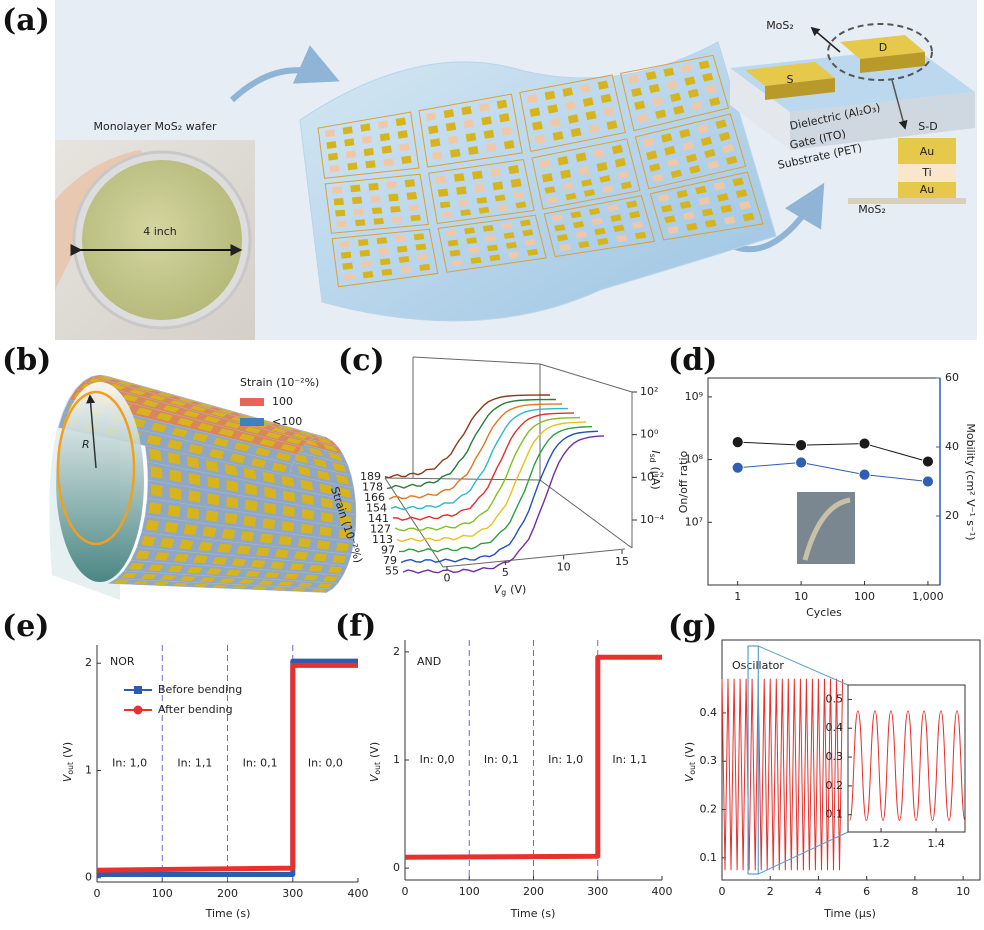  What do you see at coordinates (655, 469) in the screenshot?
I see `axis-label: Isd (μA)` at bounding box center [655, 469].